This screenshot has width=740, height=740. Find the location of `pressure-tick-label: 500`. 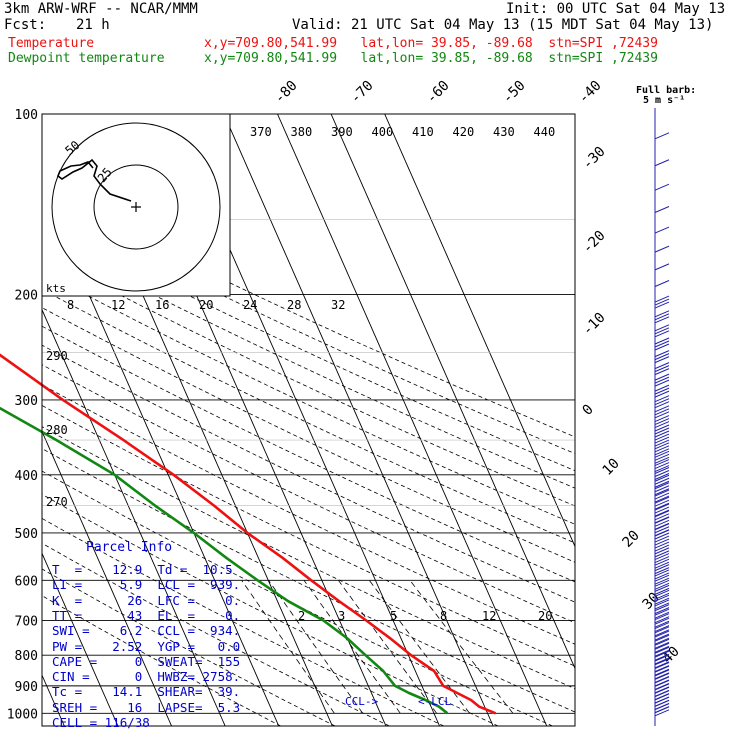

pressure-tick-label: 500 is located at coordinates (26, 534).